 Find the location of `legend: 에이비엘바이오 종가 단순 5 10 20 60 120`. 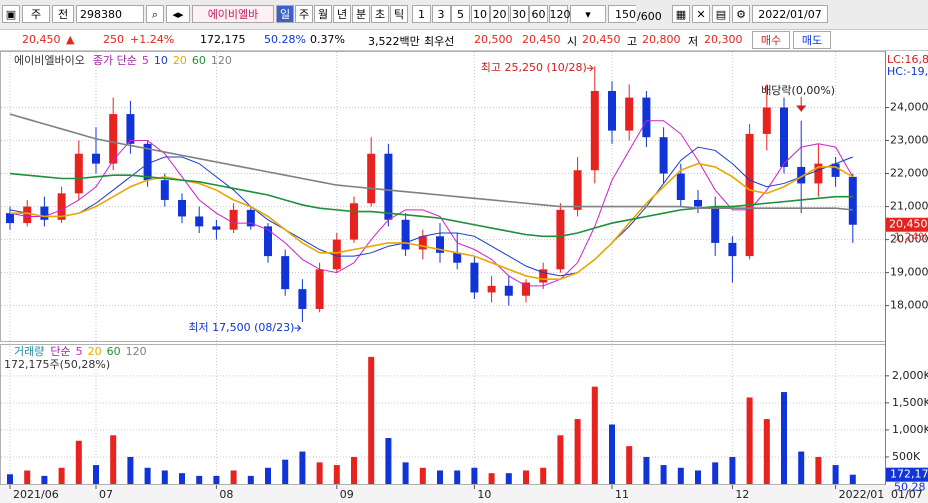

legend: 에이비엘바이오 종가 단순 5 10 20 60 120 is located at coordinates (123, 60).